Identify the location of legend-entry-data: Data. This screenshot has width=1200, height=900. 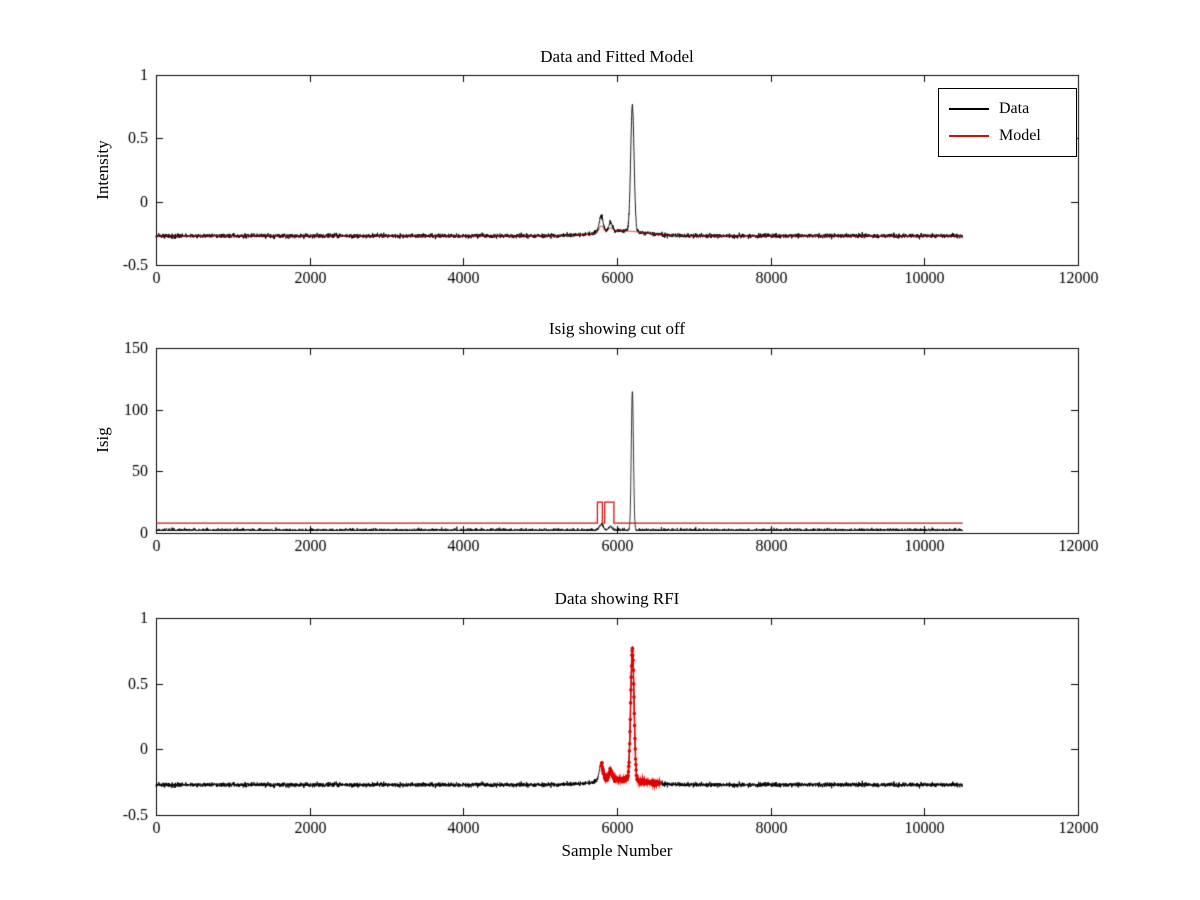
(1007, 109).